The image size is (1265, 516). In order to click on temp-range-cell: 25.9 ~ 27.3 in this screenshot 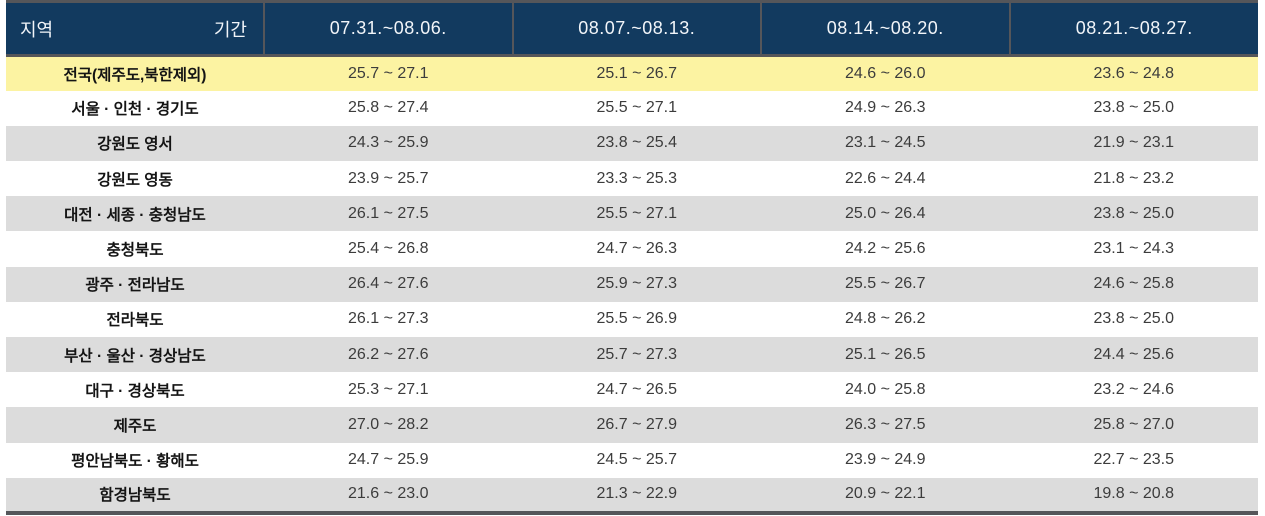, I will do `click(636, 284)`.